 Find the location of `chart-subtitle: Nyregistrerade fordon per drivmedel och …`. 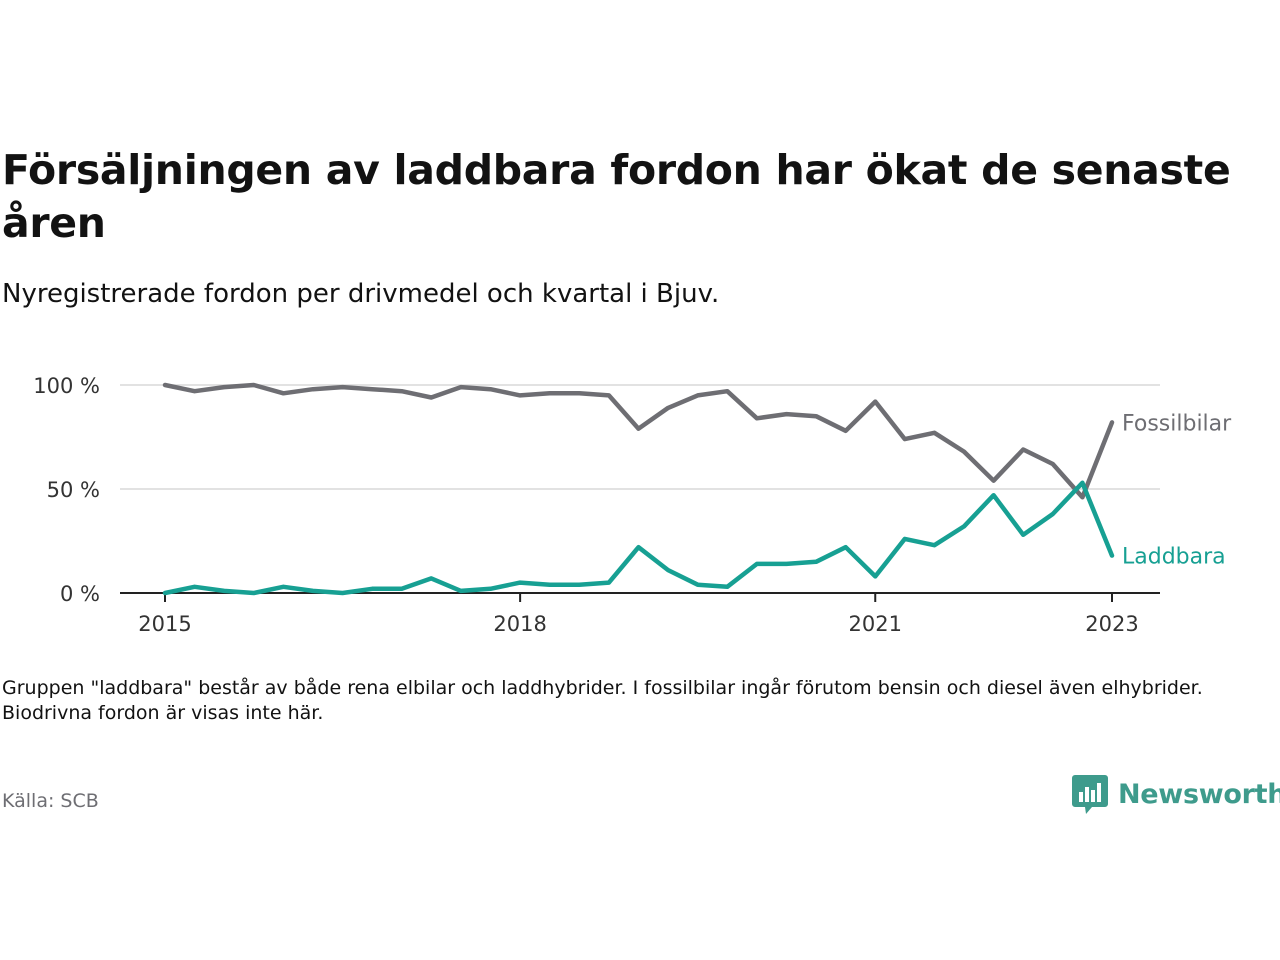

chart-subtitle: Nyregistrerade fordon per drivmedel och … is located at coordinates (361, 294).